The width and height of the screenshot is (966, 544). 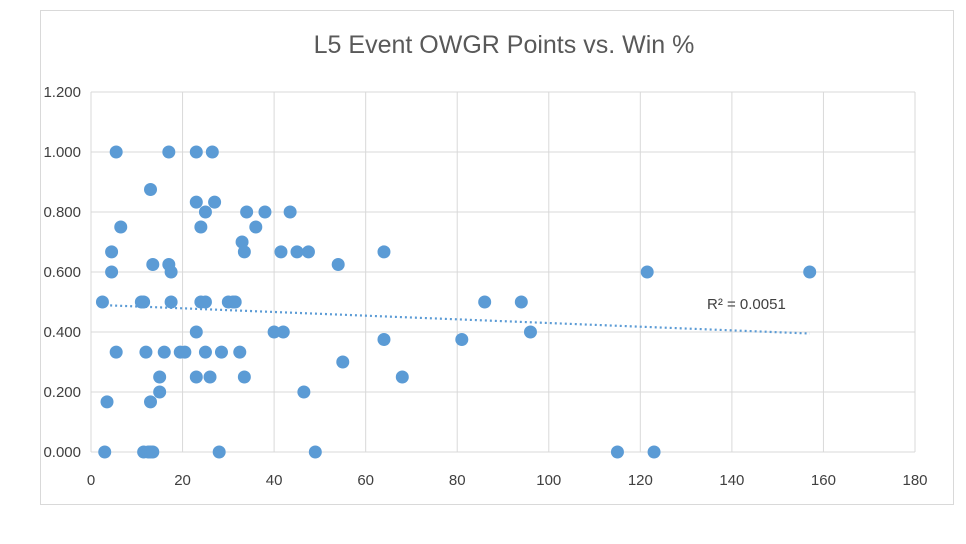 What do you see at coordinates (457, 480) in the screenshot?
I see `x-tick-label: 80` at bounding box center [457, 480].